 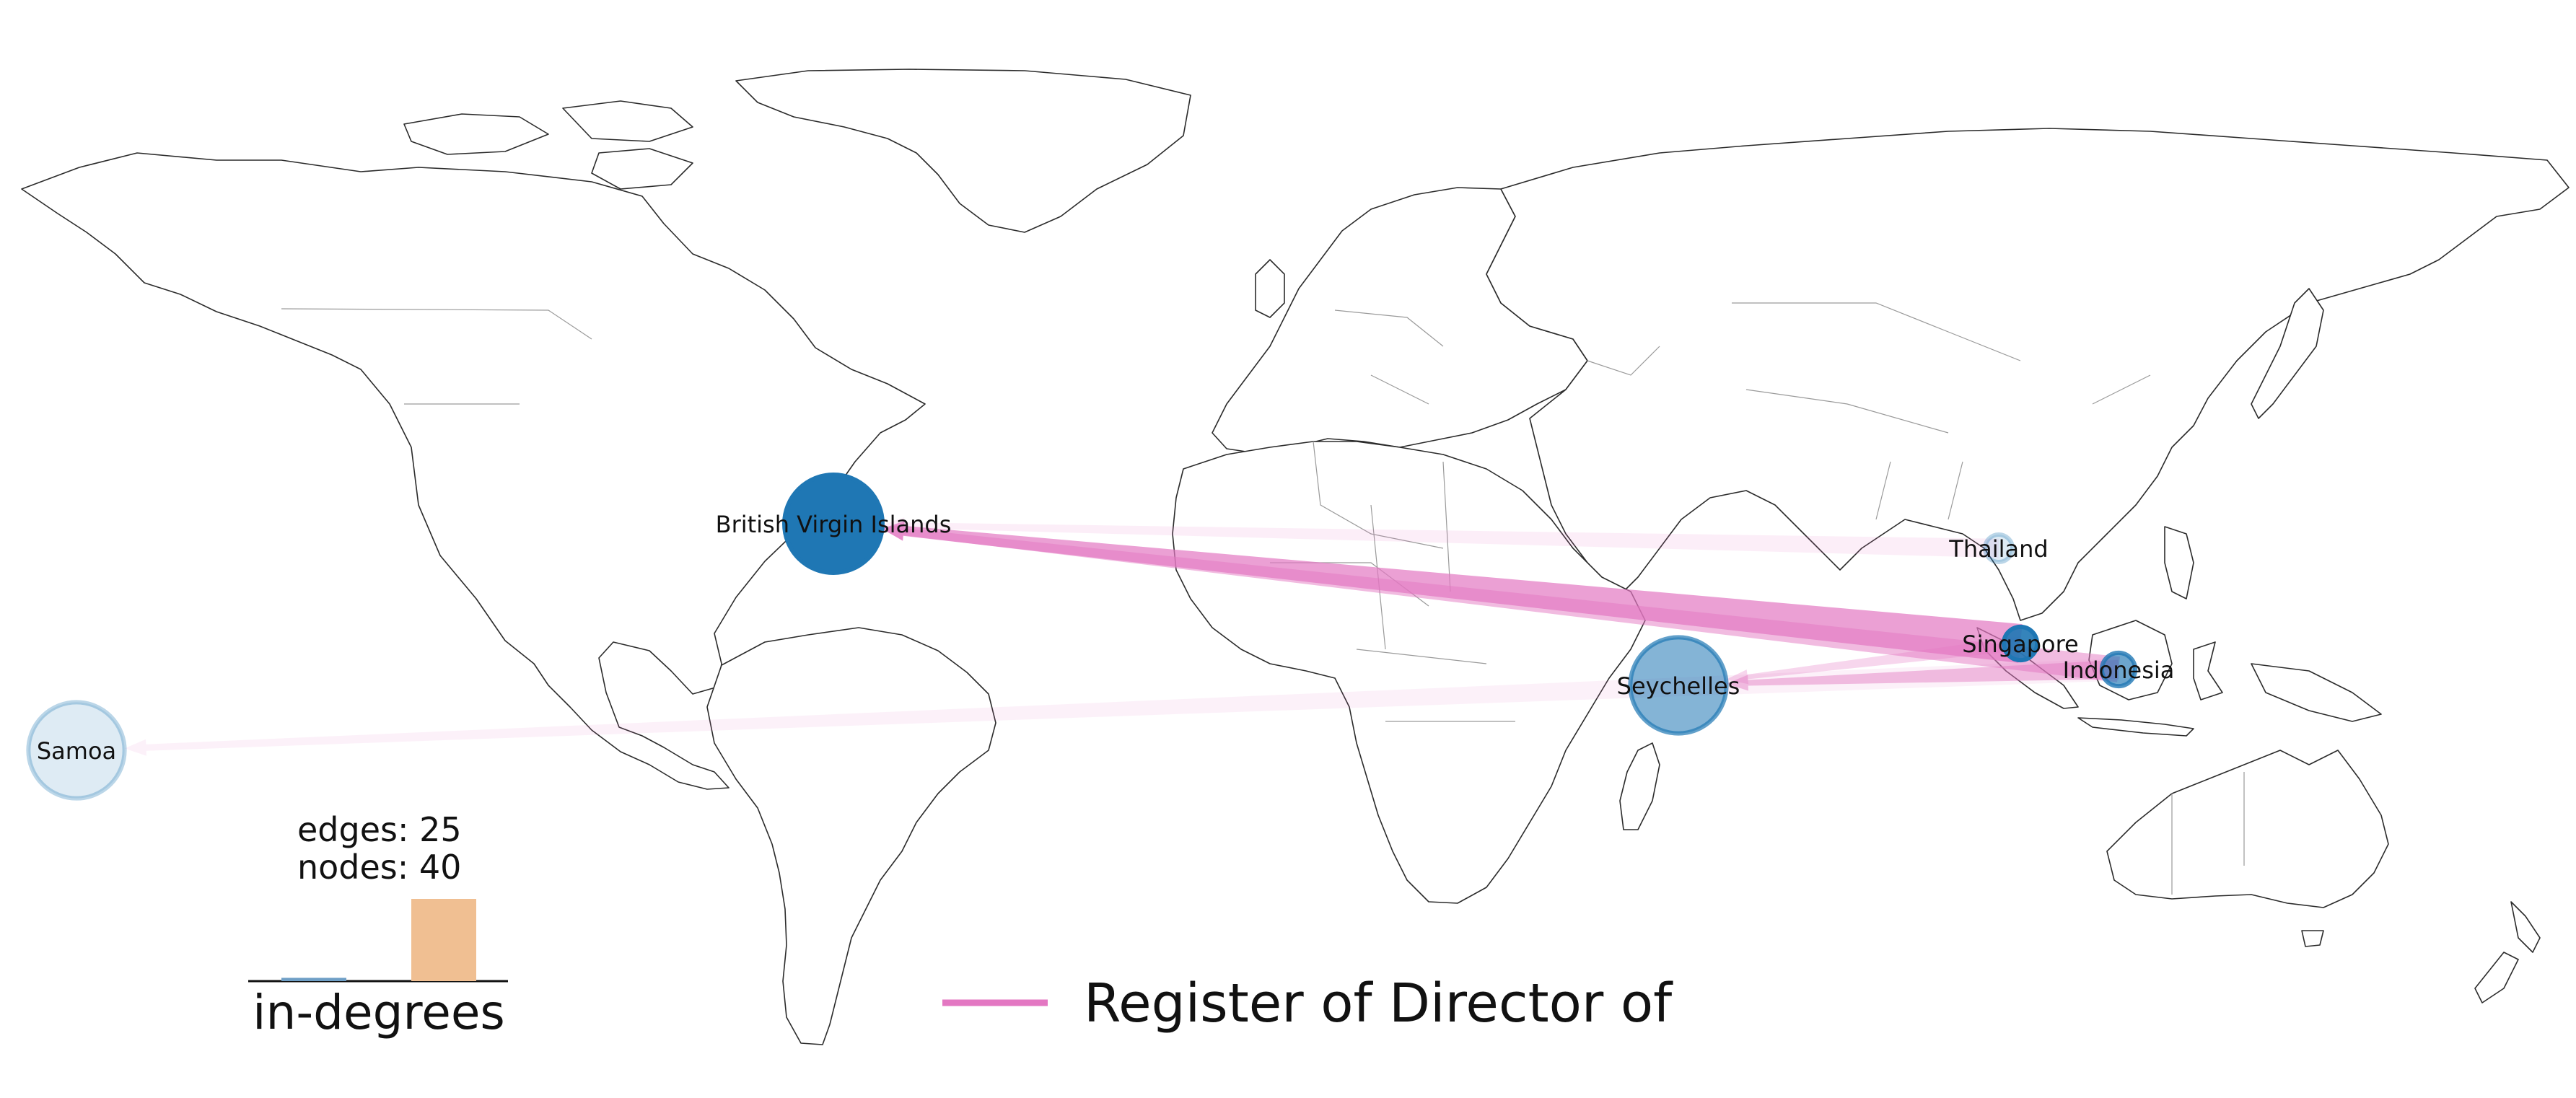 What do you see at coordinates (378, 969) in the screenshot?
I see `in-degree-histogram: in-degrees` at bounding box center [378, 969].